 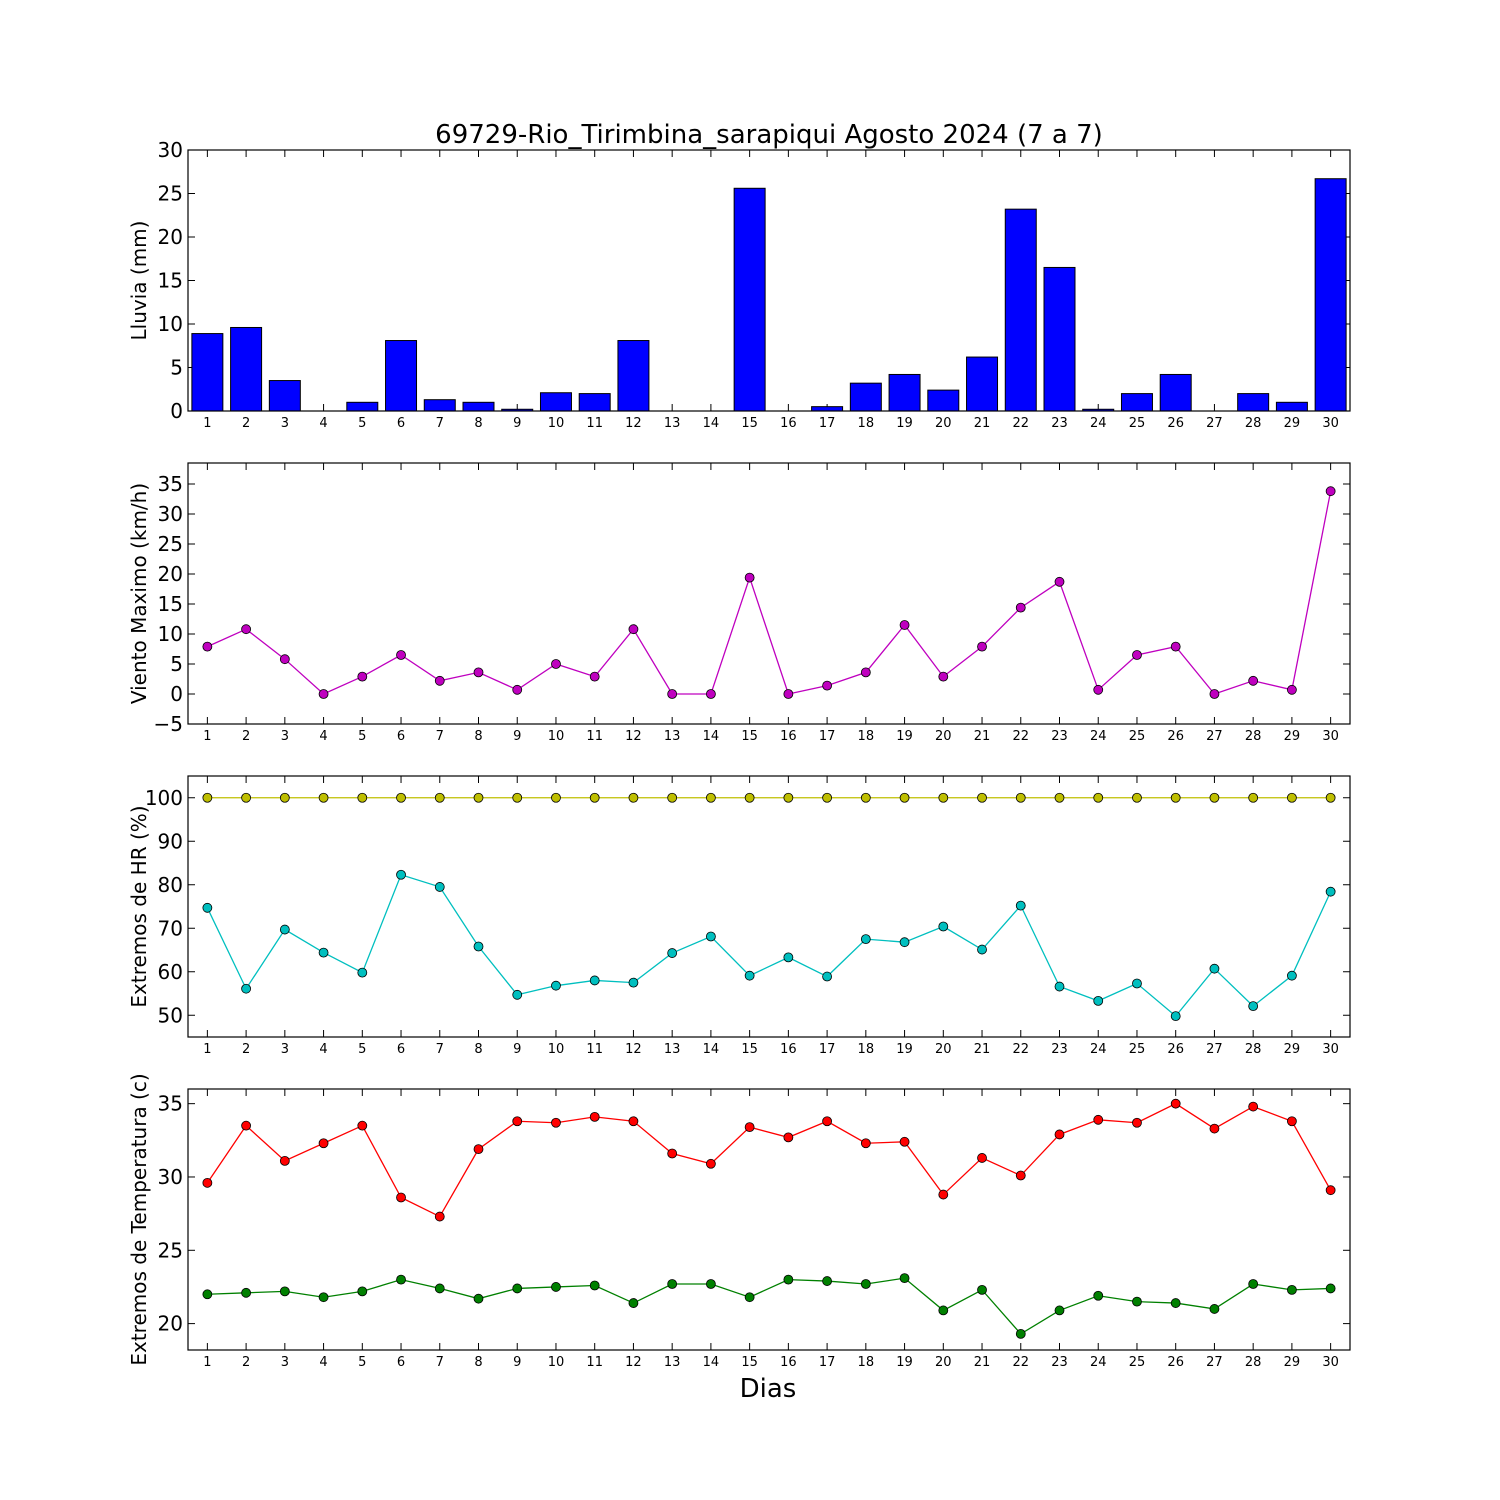 I want to click on x-tick-label: 10, so click(x=556, y=1049).